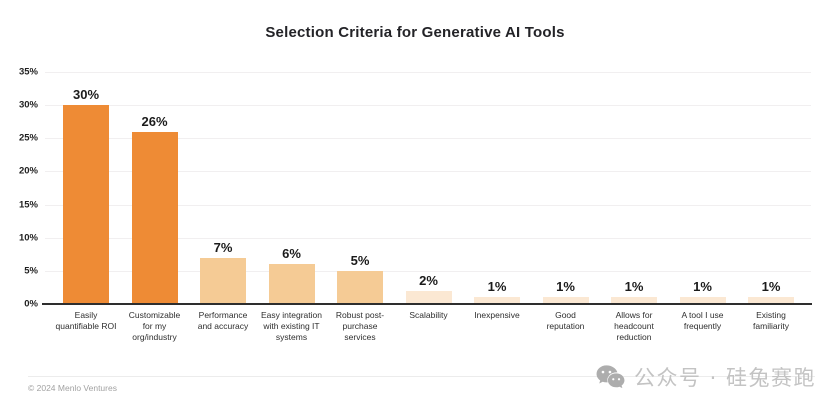 This screenshot has height=408, width=830. What do you see at coordinates (421, 376) in the screenshot?
I see `footer-divider` at bounding box center [421, 376].